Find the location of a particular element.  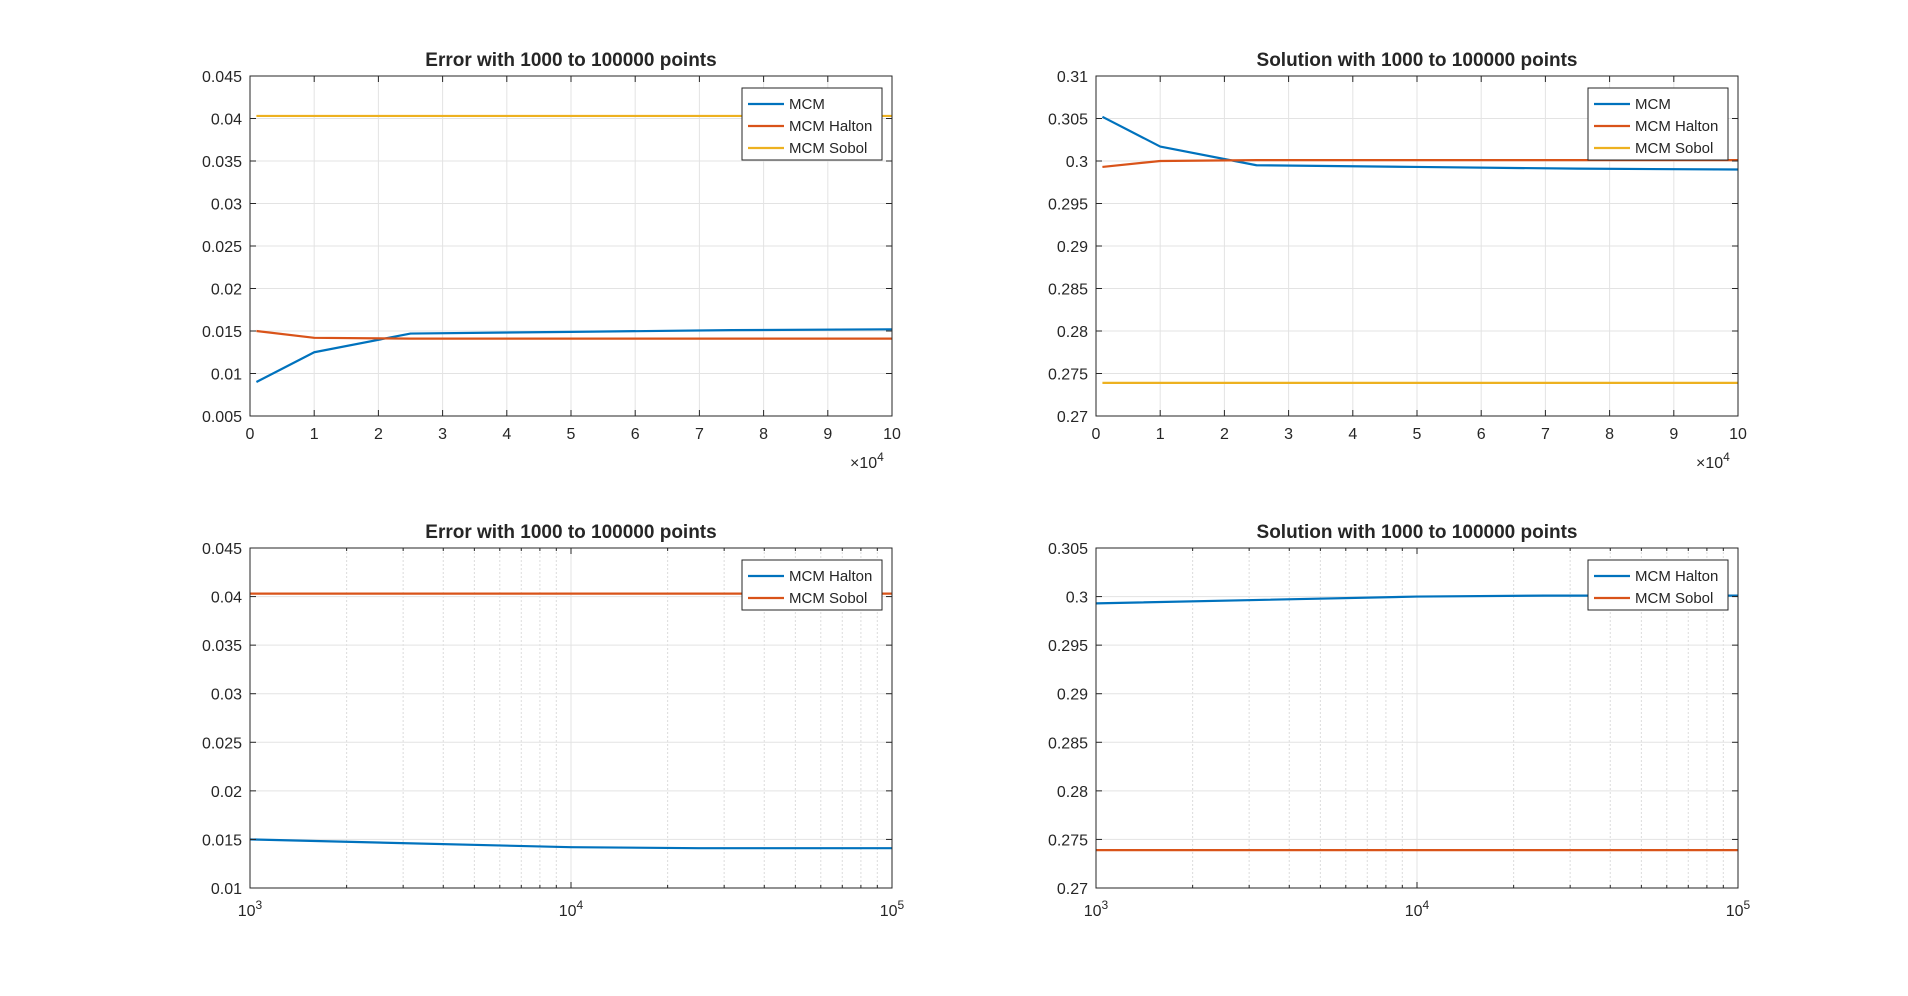

y-tick-label: 0.005 is located at coordinates (222, 417).